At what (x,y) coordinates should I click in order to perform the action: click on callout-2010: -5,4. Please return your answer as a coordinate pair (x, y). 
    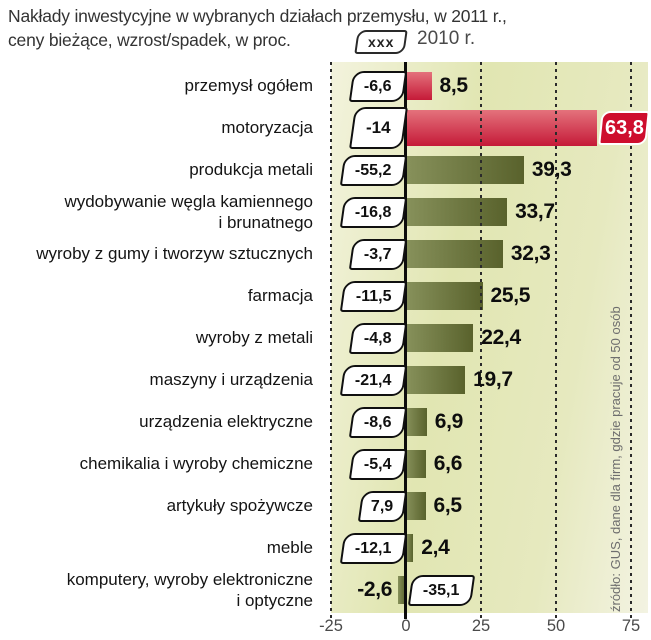
    Looking at the image, I should click on (378, 464).